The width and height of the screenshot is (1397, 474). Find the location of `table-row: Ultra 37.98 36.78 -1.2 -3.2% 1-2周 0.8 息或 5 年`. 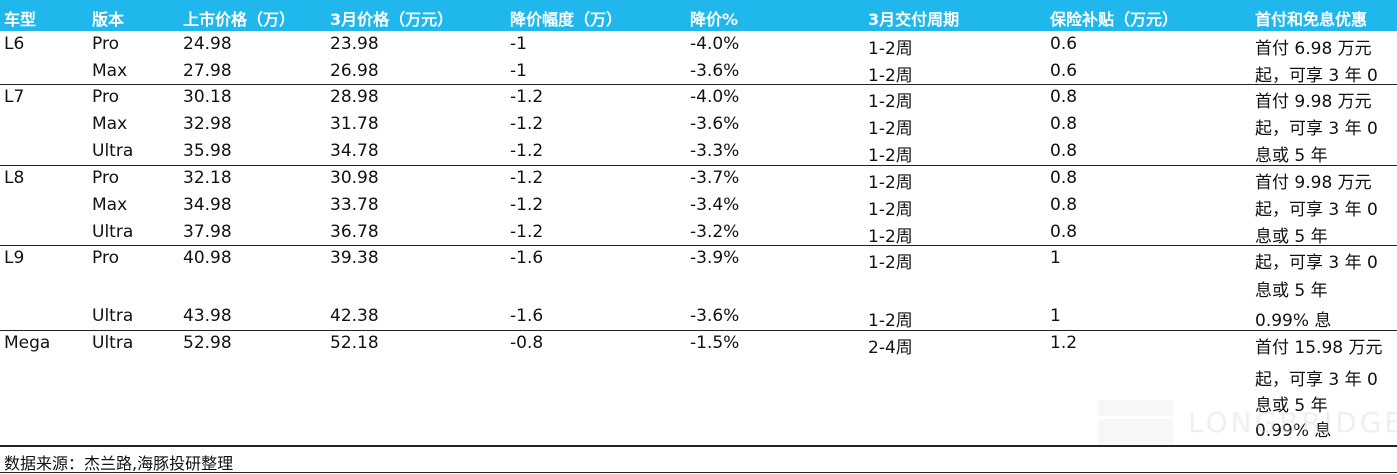

table-row: Ultra 37.98 36.78 -1.2 -3.2% 1-2周 0.8 息或 5 年 is located at coordinates (698, 233).